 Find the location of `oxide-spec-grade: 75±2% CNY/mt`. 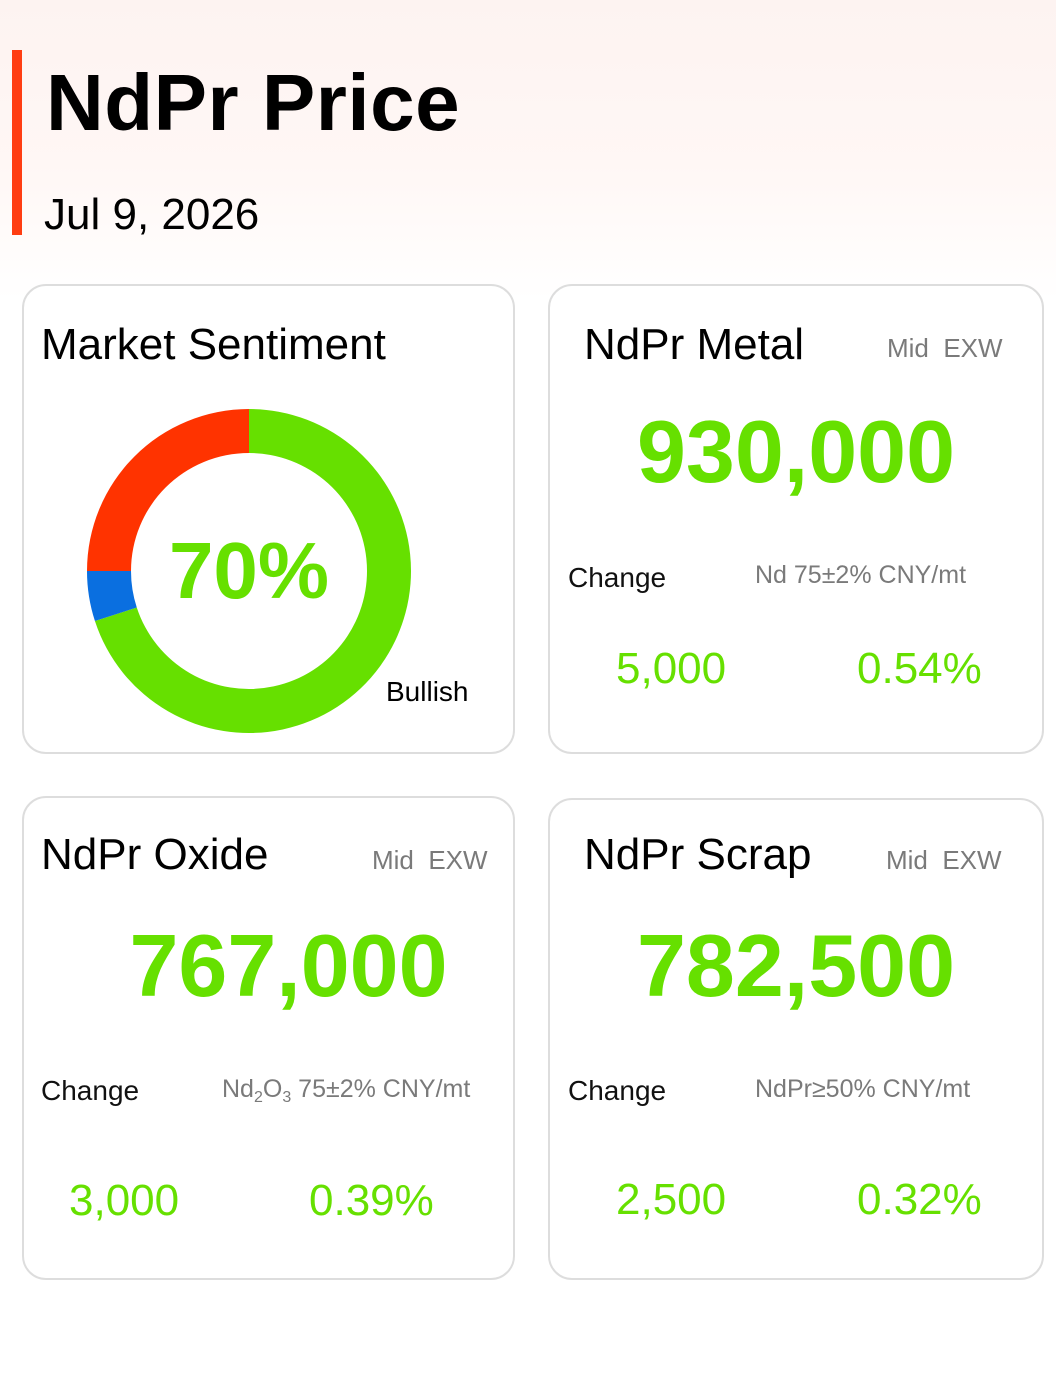

oxide-spec-grade: 75±2% CNY/mt is located at coordinates (381, 1089).